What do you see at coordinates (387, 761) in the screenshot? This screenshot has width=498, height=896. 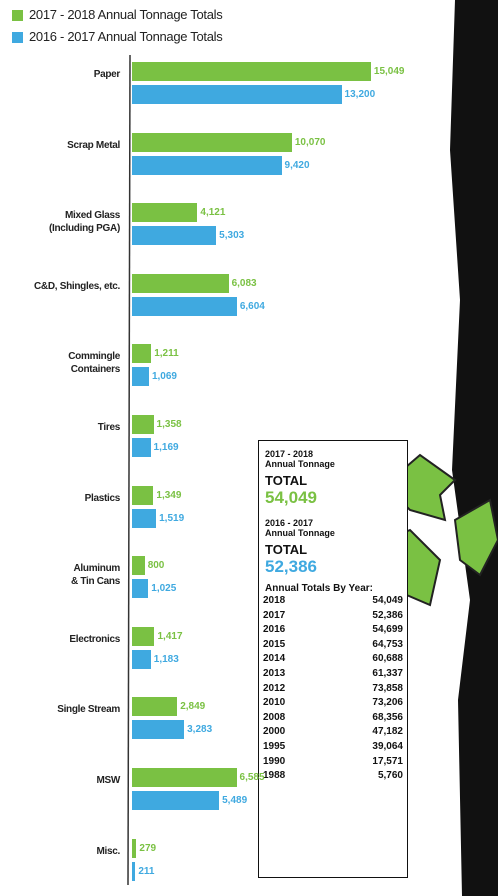 I see `year-total: 17,571` at bounding box center [387, 761].